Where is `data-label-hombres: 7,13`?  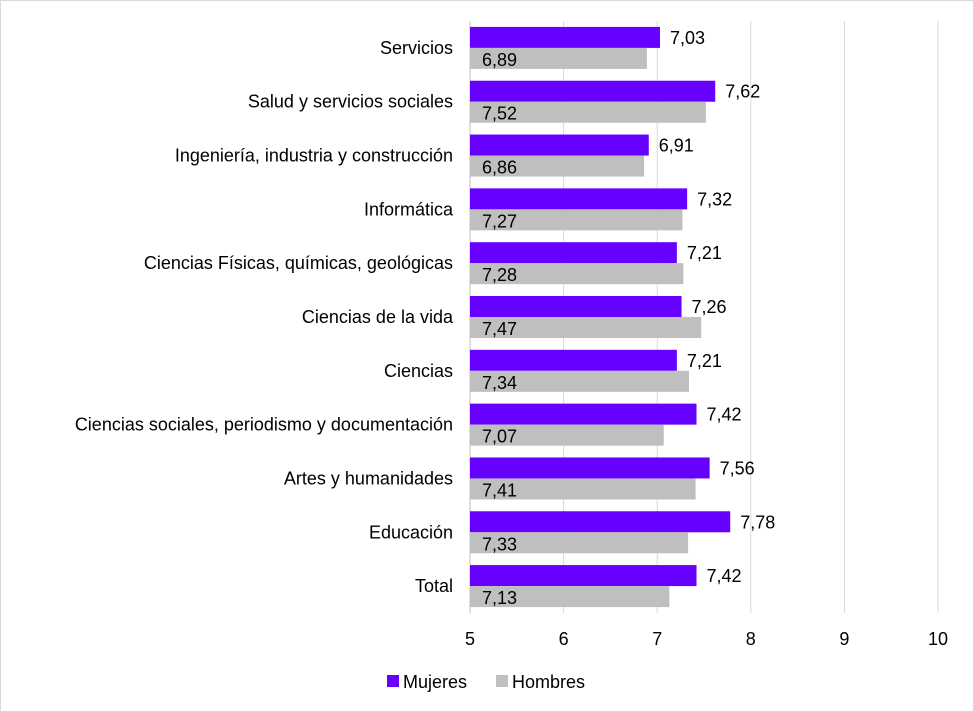 data-label-hombres: 7,13 is located at coordinates (499, 598).